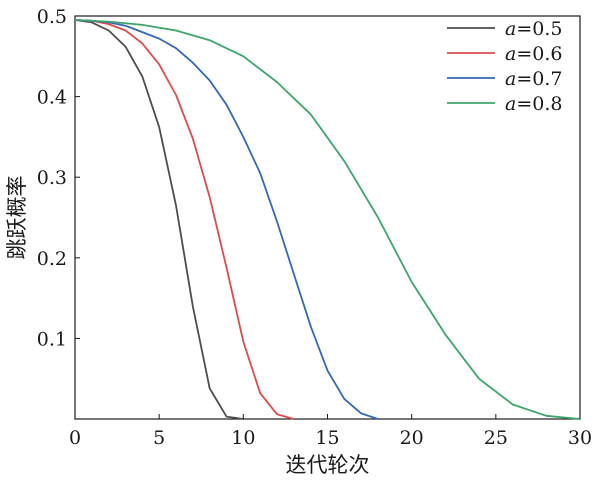 The image size is (595, 481). I want to click on y-tick-label: 0.1, so click(52, 339).